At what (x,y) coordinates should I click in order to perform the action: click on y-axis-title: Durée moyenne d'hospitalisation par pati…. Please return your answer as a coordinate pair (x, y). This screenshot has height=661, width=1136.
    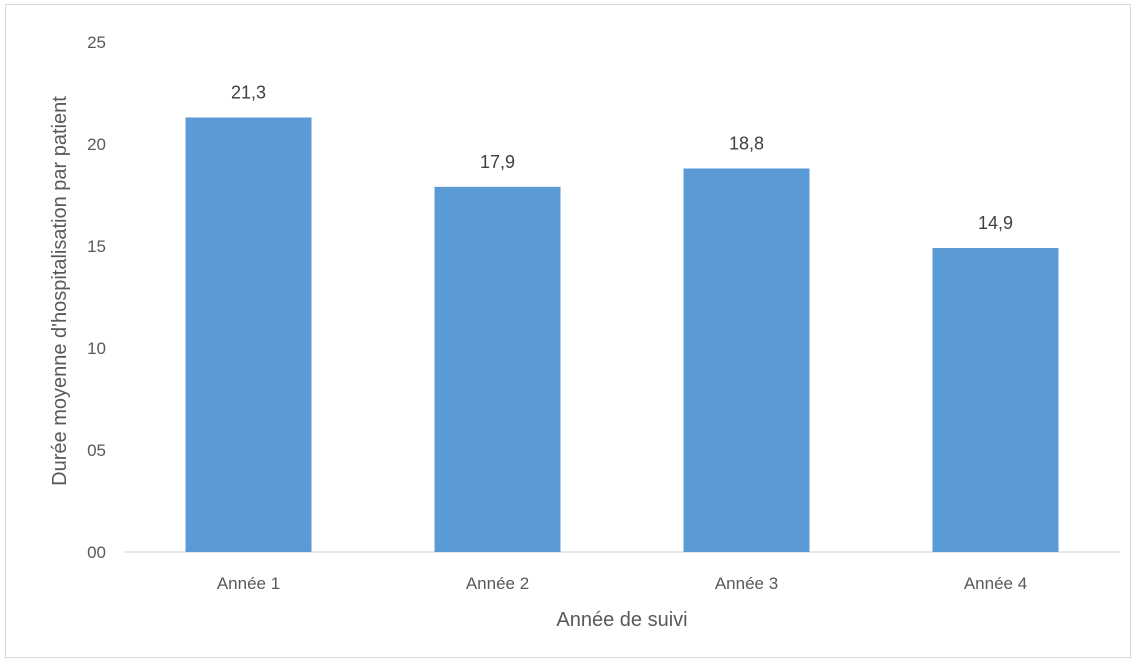
    Looking at the image, I should click on (60, 291).